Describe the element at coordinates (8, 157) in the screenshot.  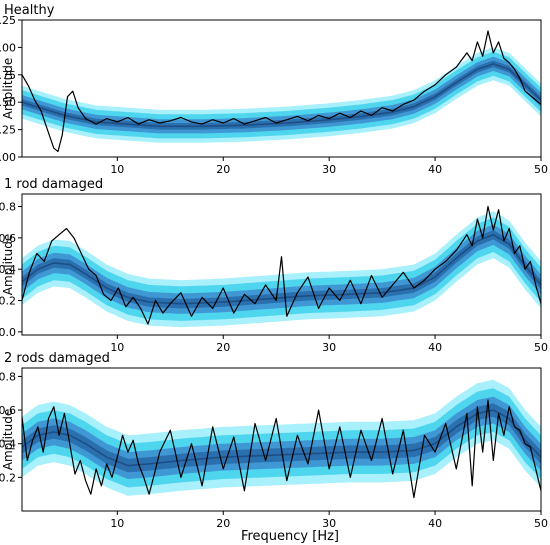
I see `y-tick-label: 0.00` at that location.